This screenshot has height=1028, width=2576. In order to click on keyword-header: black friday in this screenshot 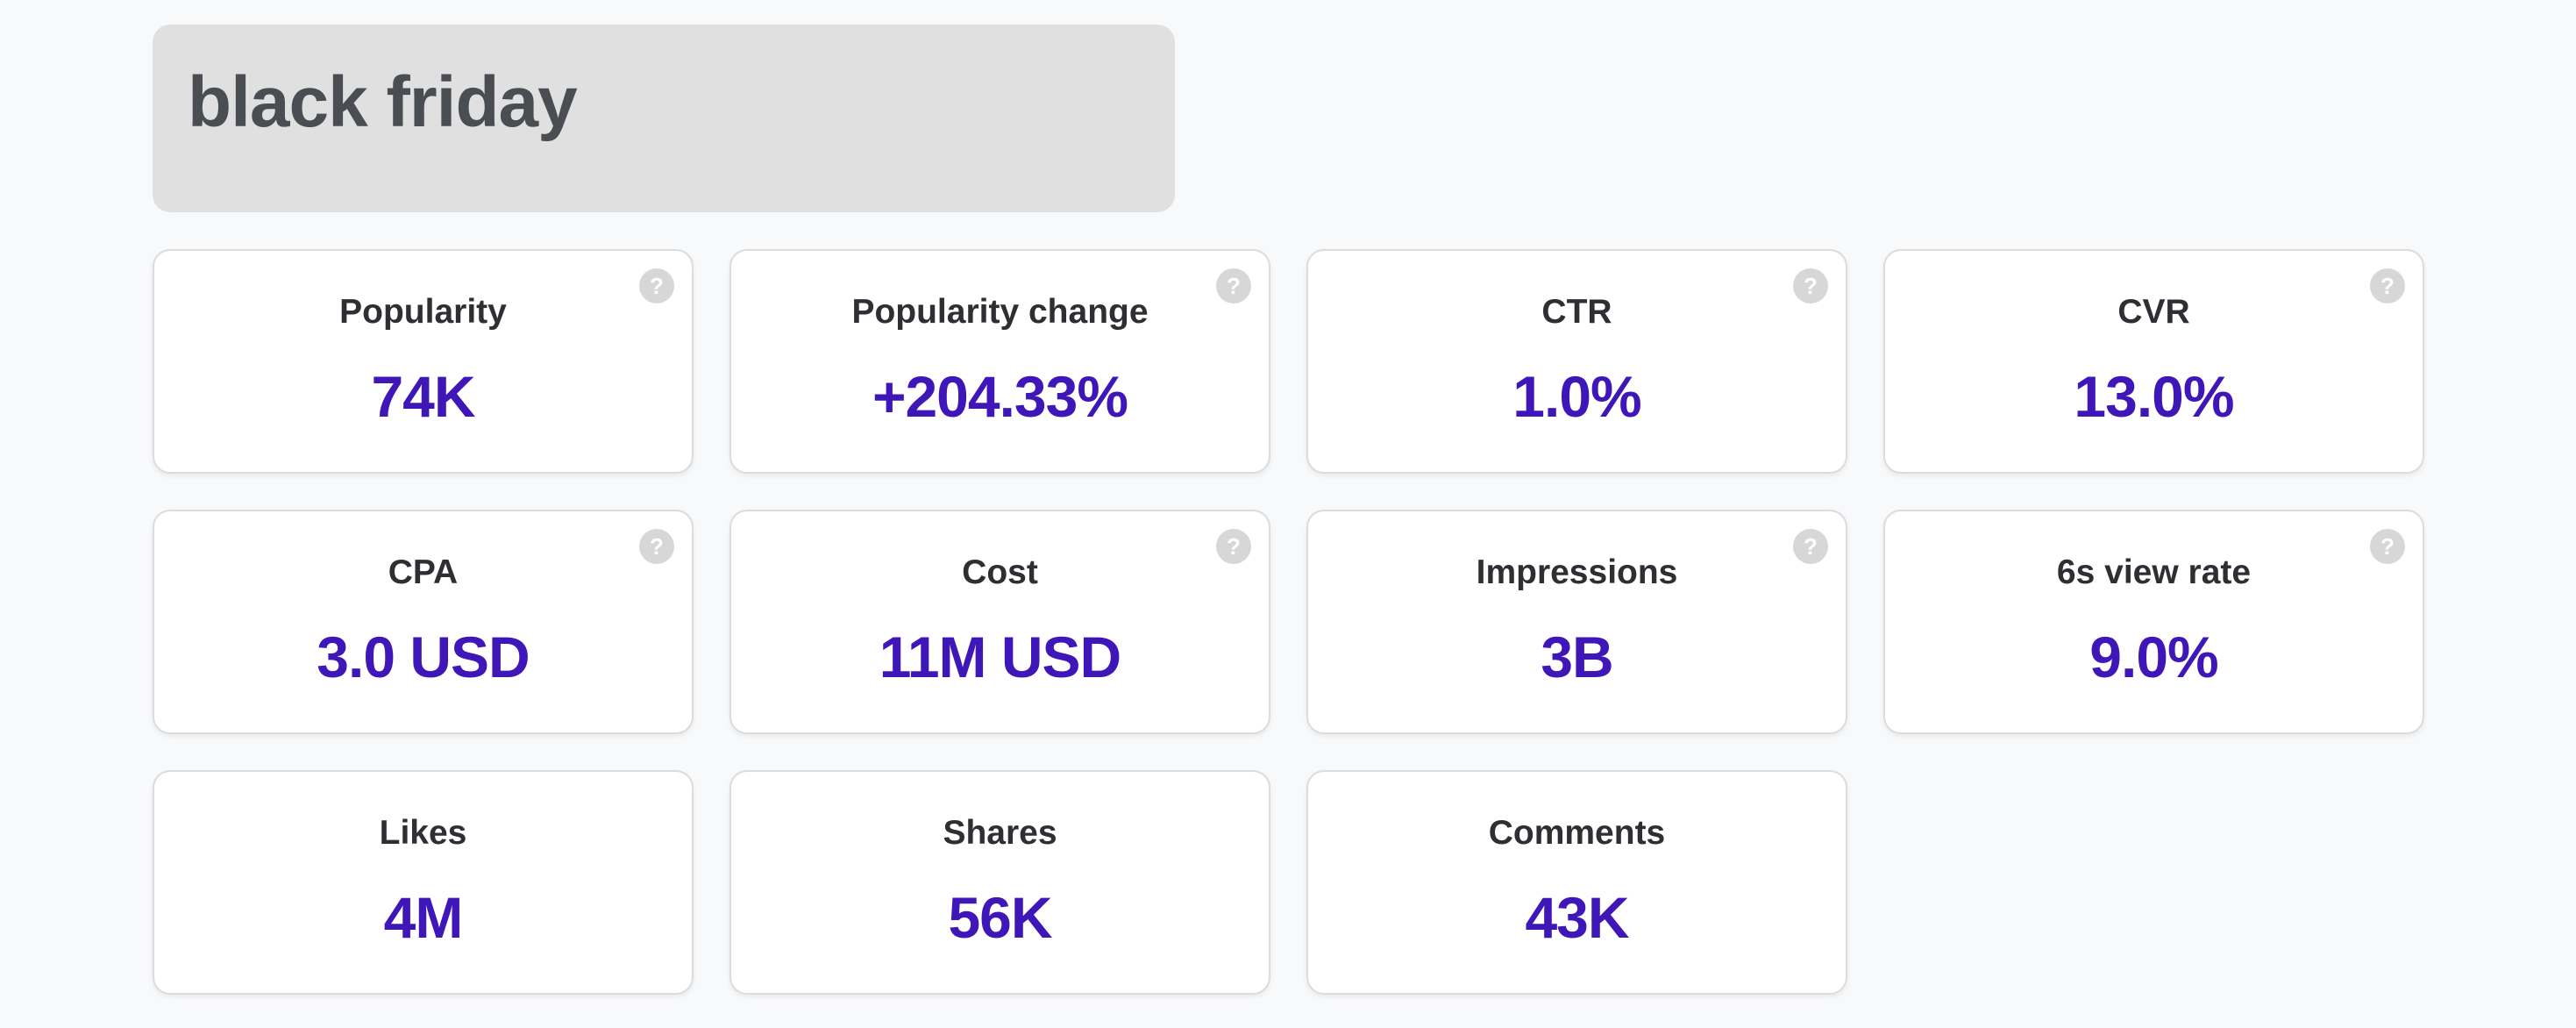, I will do `click(664, 118)`.